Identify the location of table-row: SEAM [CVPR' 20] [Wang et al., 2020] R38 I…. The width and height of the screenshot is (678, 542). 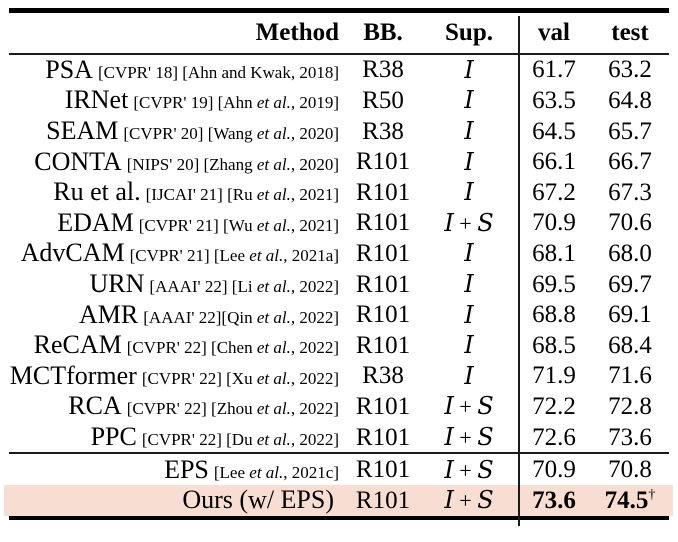
(339, 131).